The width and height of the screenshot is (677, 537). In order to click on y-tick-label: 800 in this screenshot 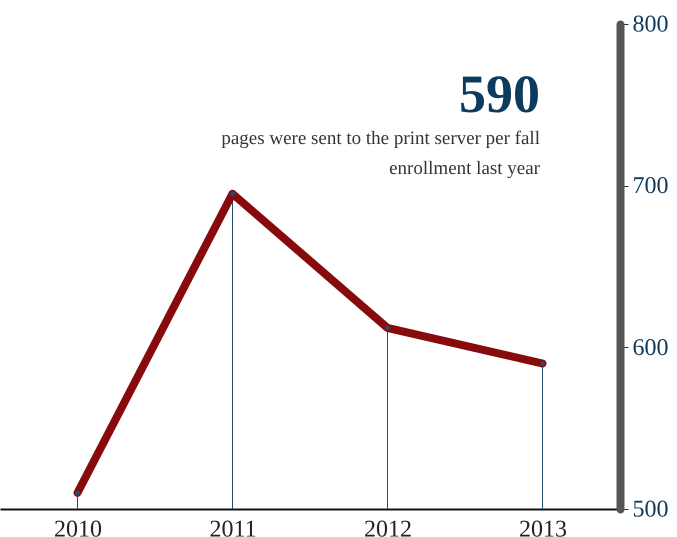, I will do `click(650, 25)`.